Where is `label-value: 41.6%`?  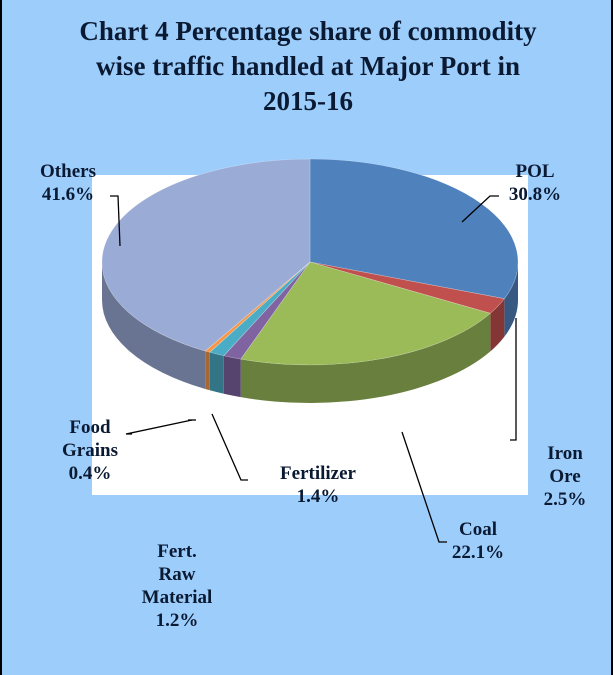
label-value: 41.6% is located at coordinates (68, 194).